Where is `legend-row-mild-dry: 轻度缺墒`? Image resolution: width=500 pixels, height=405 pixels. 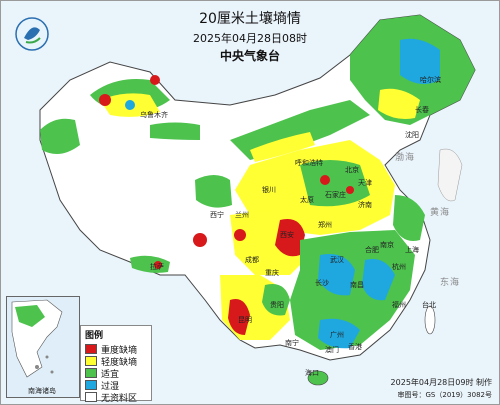 legend-row-mild-dry: 轻度缺墒 is located at coordinates (118, 361).